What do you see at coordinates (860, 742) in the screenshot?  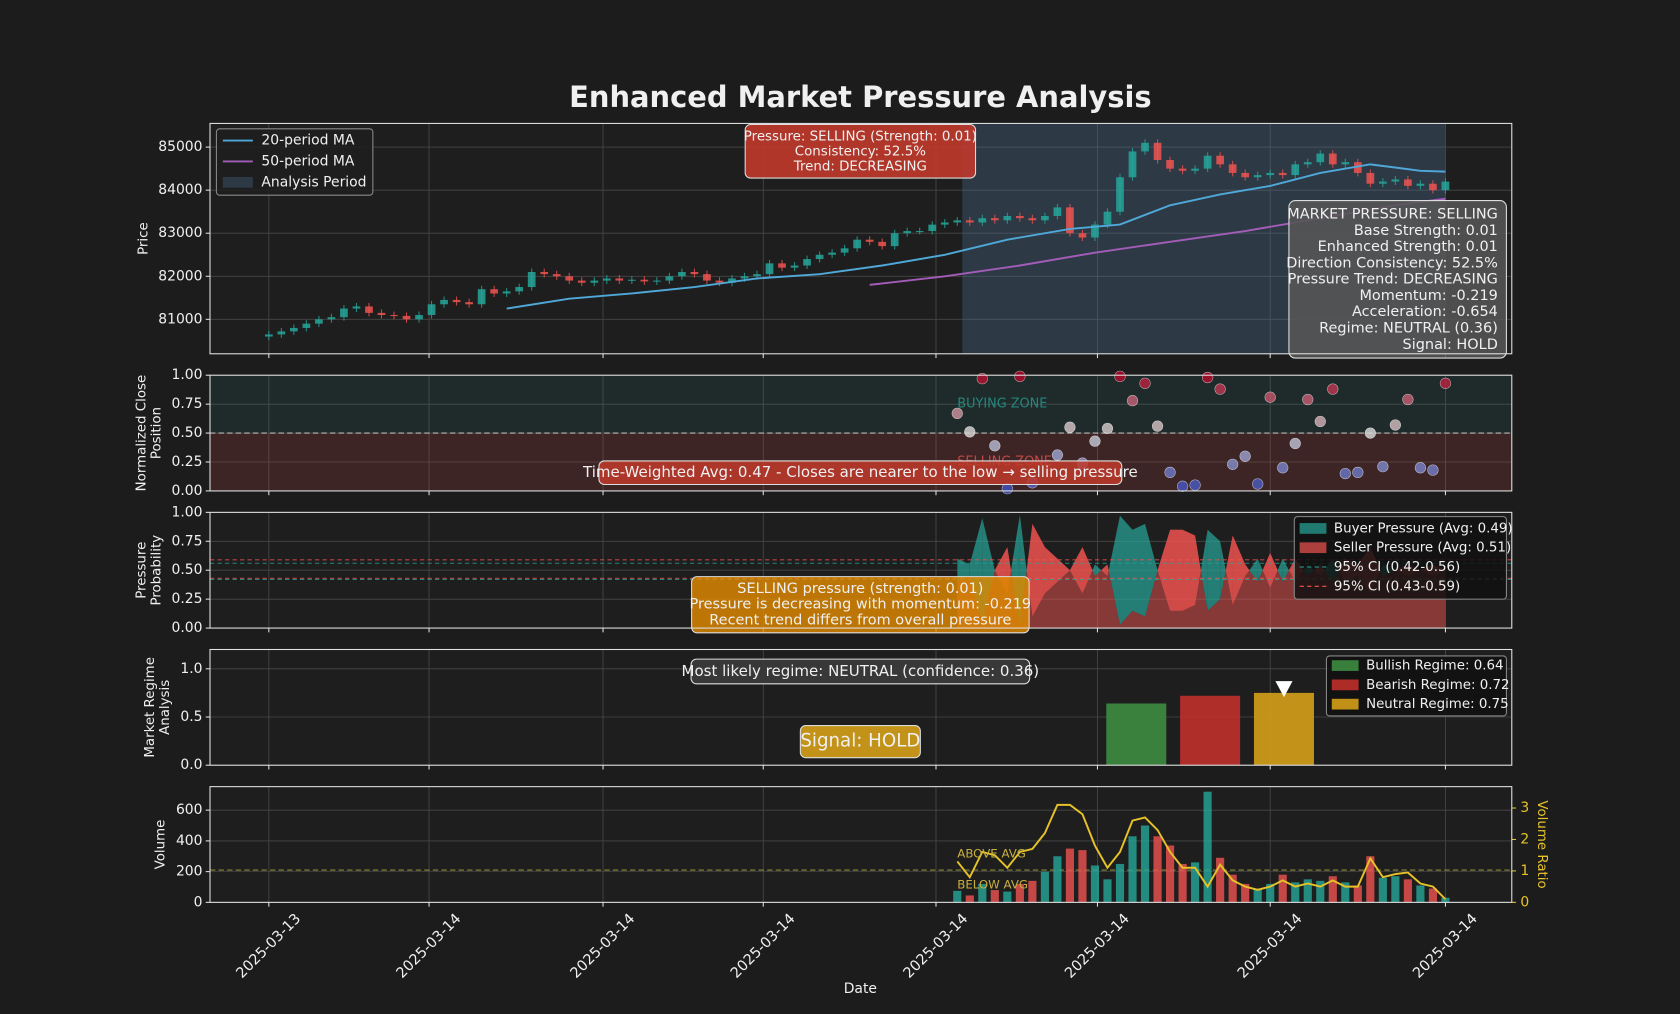 I see `signal-box` at bounding box center [860, 742].